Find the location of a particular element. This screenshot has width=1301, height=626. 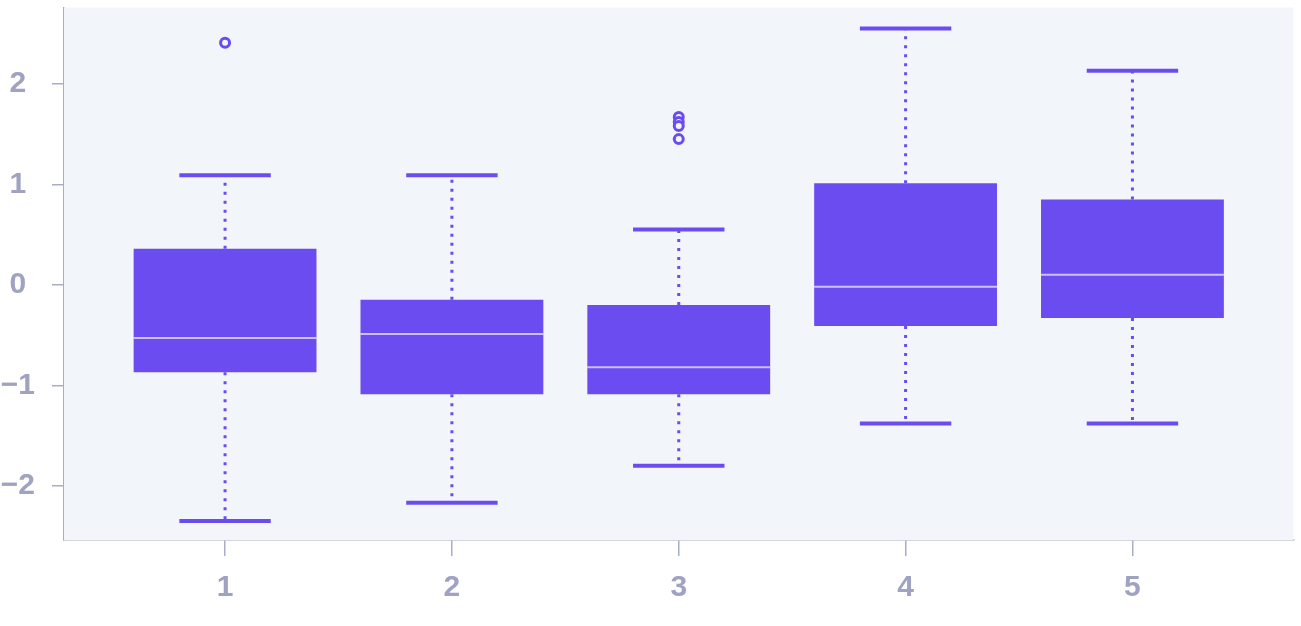

y-tick-label: 0 is located at coordinates (18, 283).